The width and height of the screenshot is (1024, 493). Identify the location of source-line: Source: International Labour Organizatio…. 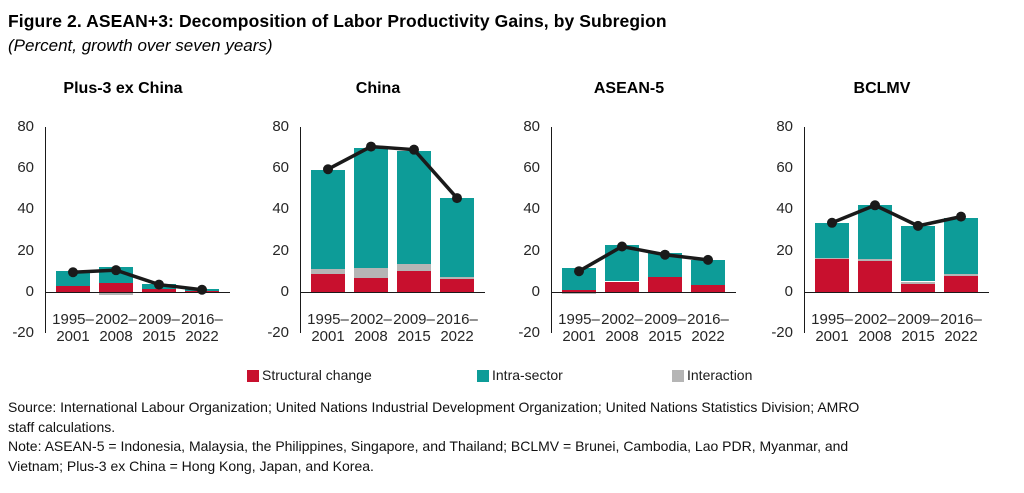
(434, 407).